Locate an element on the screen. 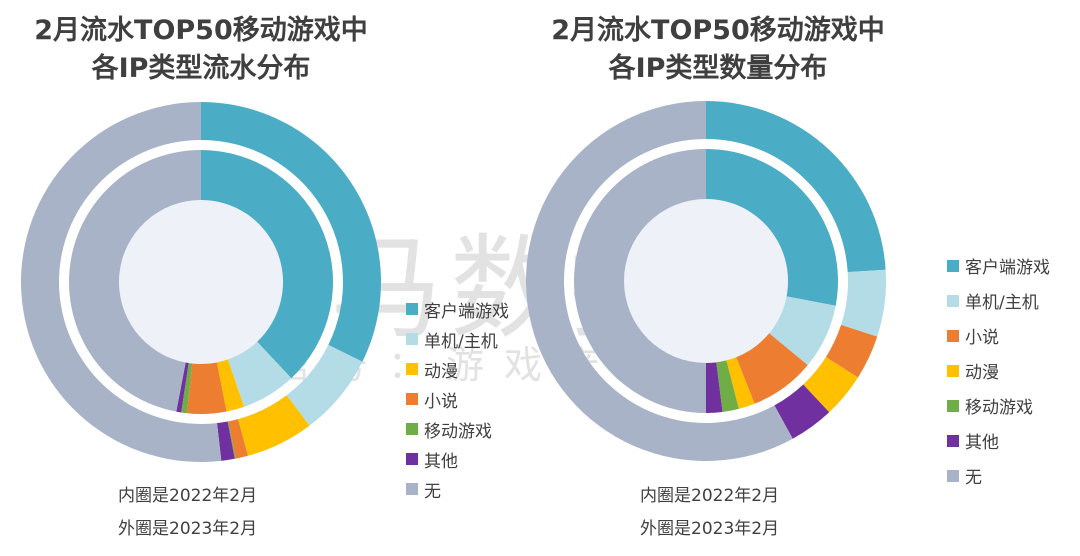  ring-notes-count: 内圈是2022年2月 外圈是2023年2月 is located at coordinates (709, 513).